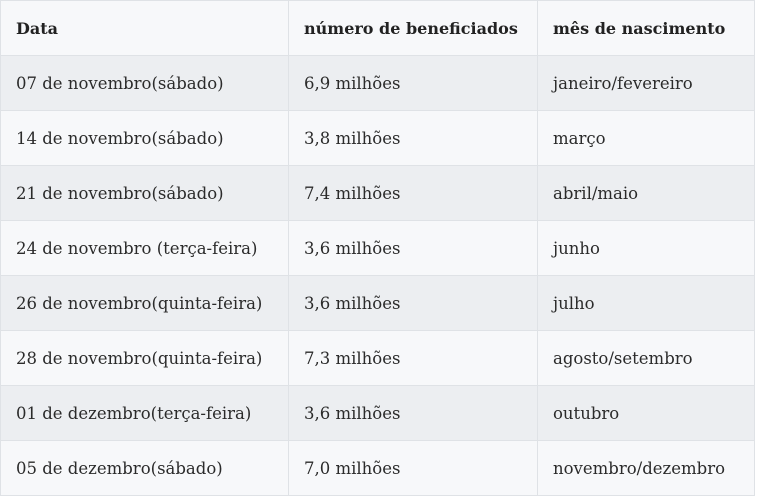 The height and width of the screenshot is (503, 757). What do you see at coordinates (413, 28) in the screenshot?
I see `column-header-beneficiaries: número de beneficiados` at bounding box center [413, 28].